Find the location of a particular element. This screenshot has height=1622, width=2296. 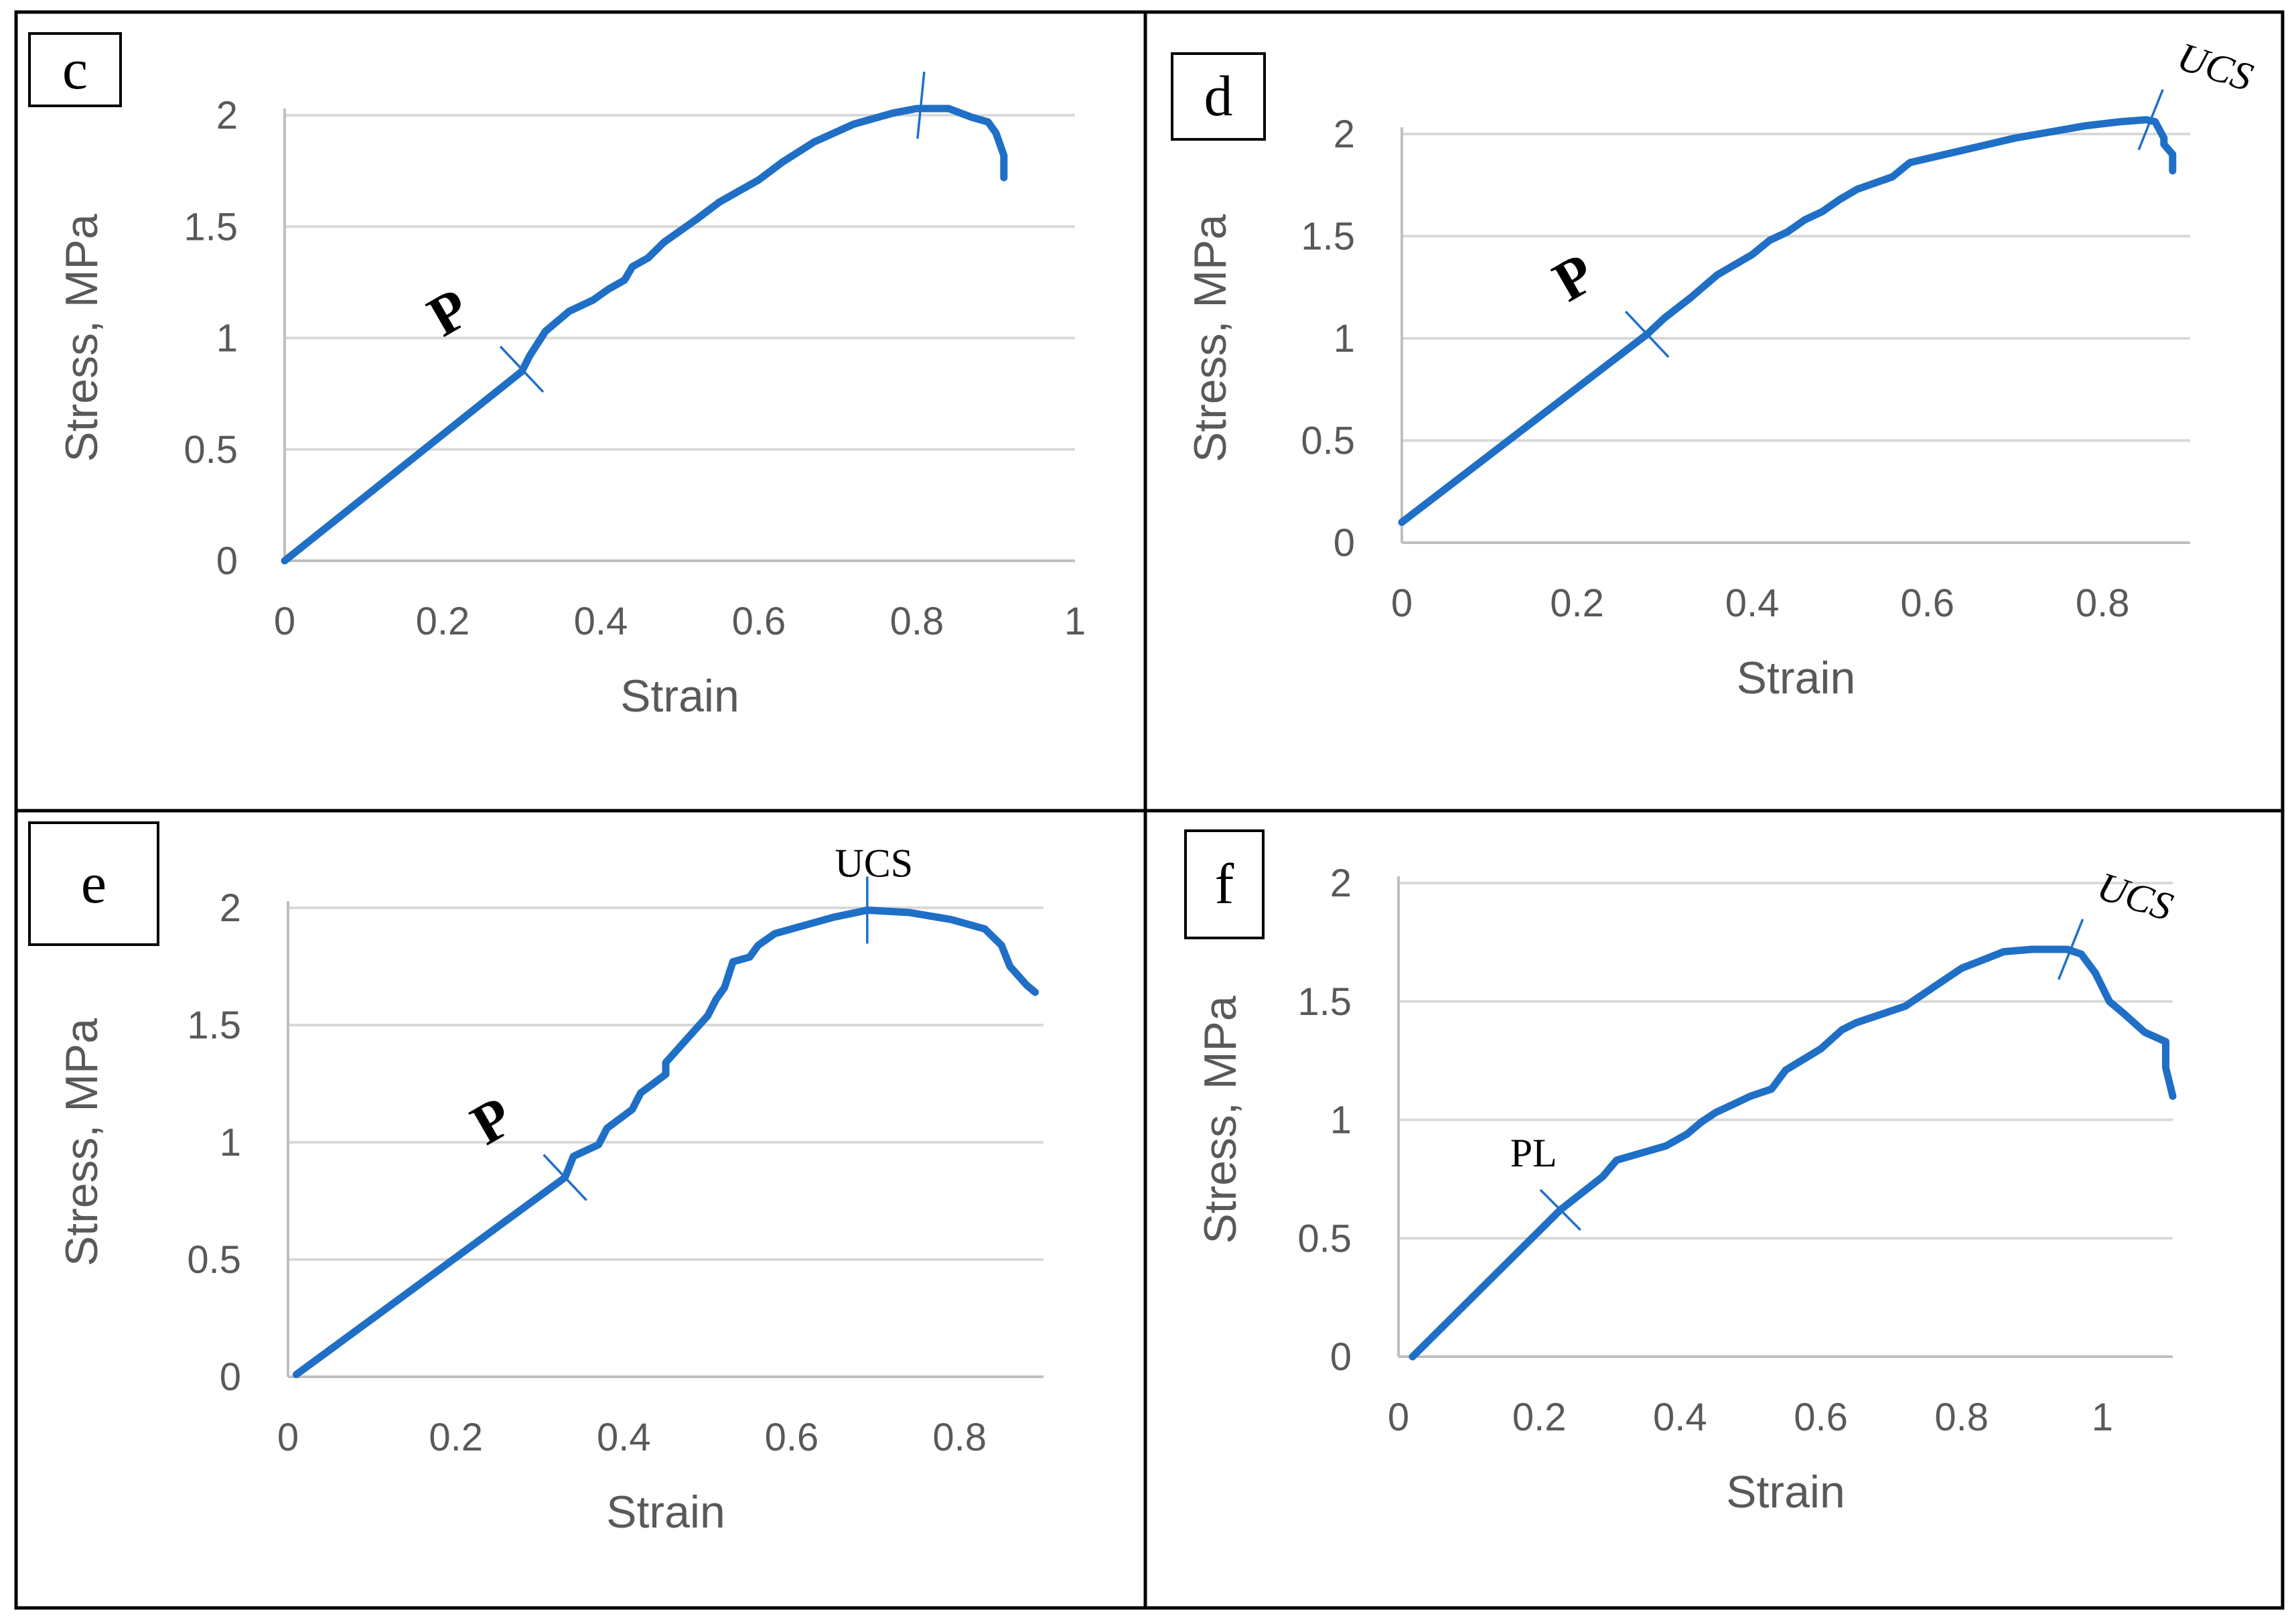

panel-letter: c is located at coordinates (75, 69).